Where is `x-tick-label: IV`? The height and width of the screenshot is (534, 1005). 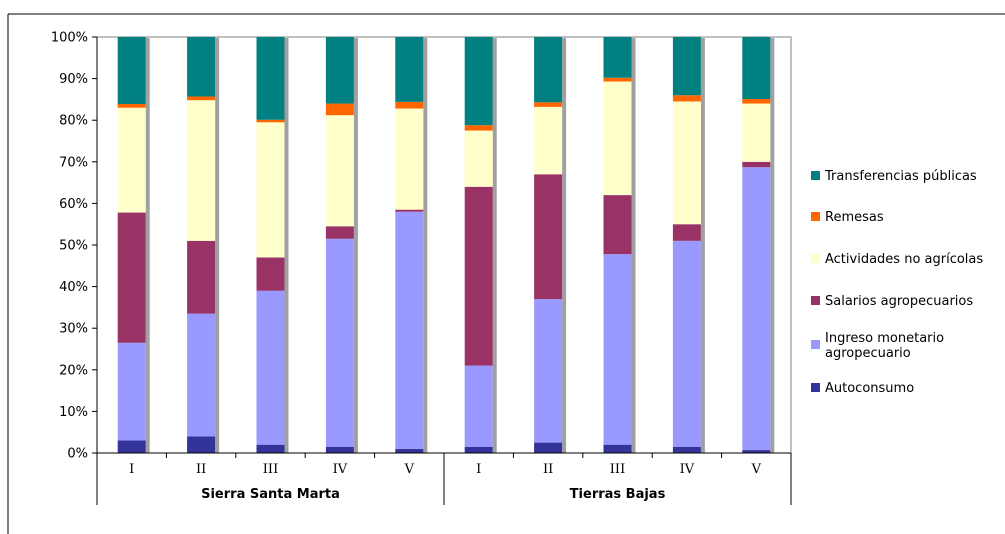
x-tick-label: IV is located at coordinates (687, 469).